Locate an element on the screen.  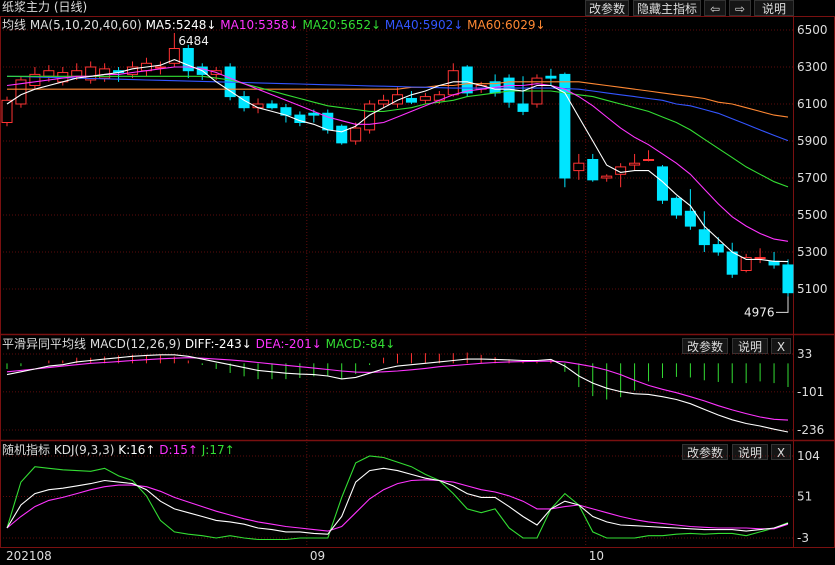
macd-tick-label: -101 is located at coordinates (810, 392).